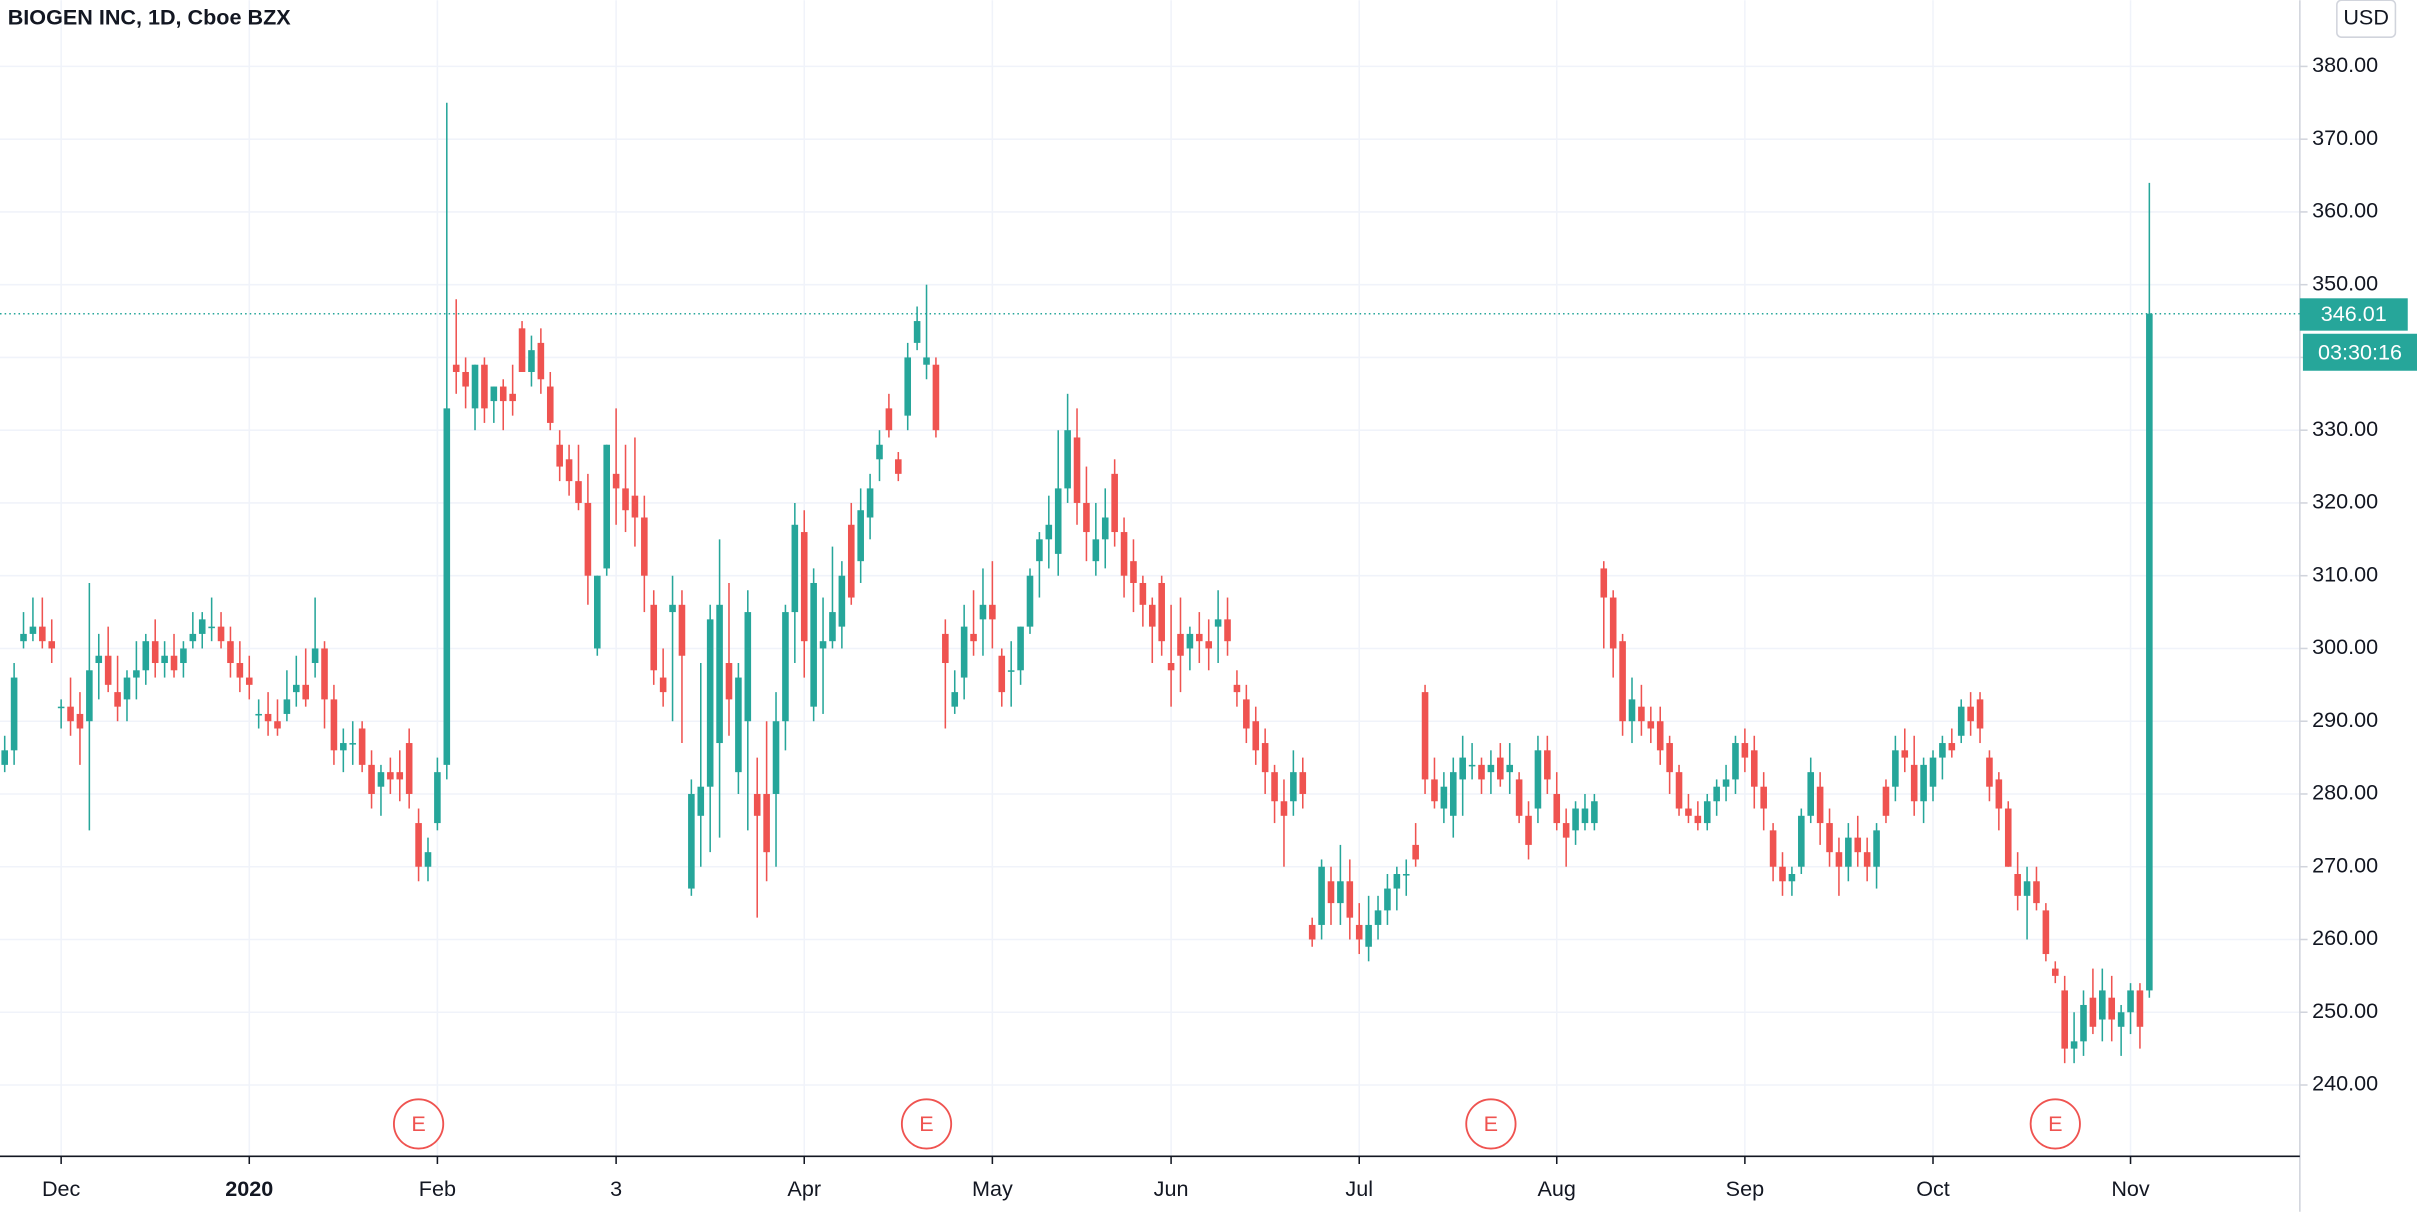  What do you see at coordinates (1359, 1188) in the screenshot?
I see `x-tick-label: Jul` at bounding box center [1359, 1188].